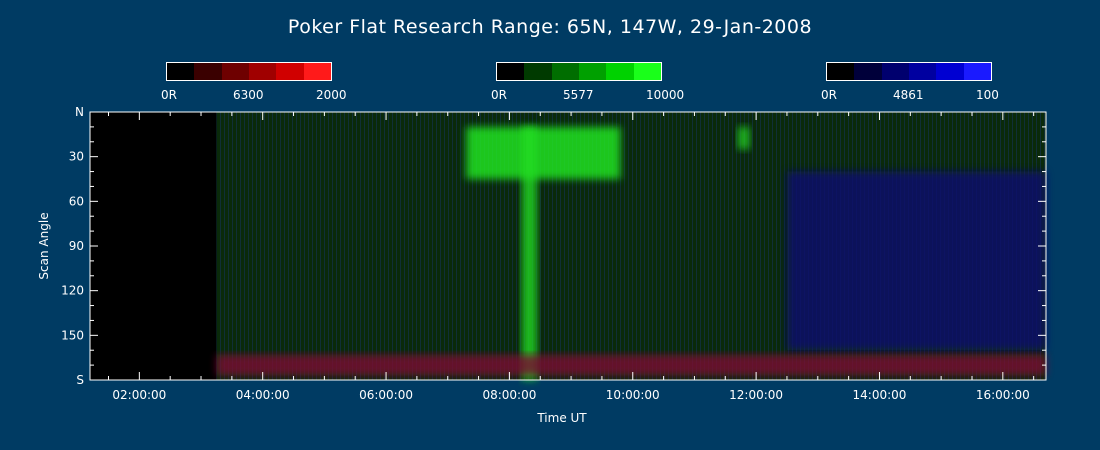  I want to click on y-tick-label: 90, so click(76, 246).